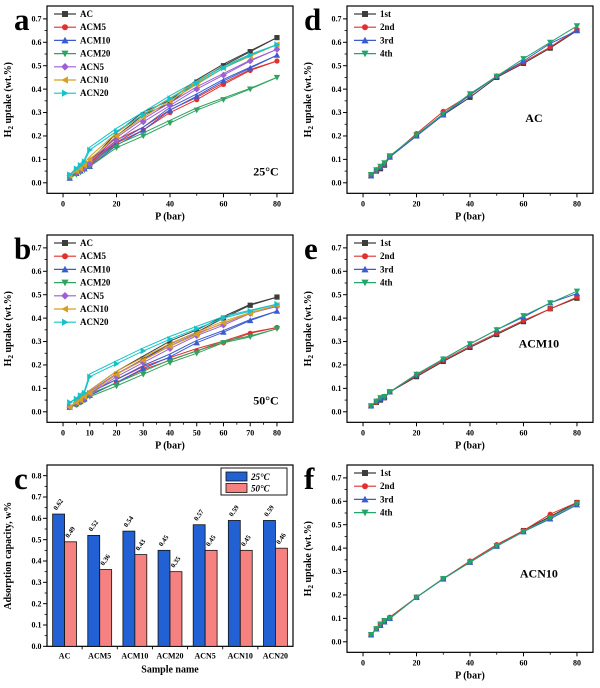  Describe the element at coordinates (22, 19) in the screenshot. I see `panel-label-a: a` at that location.